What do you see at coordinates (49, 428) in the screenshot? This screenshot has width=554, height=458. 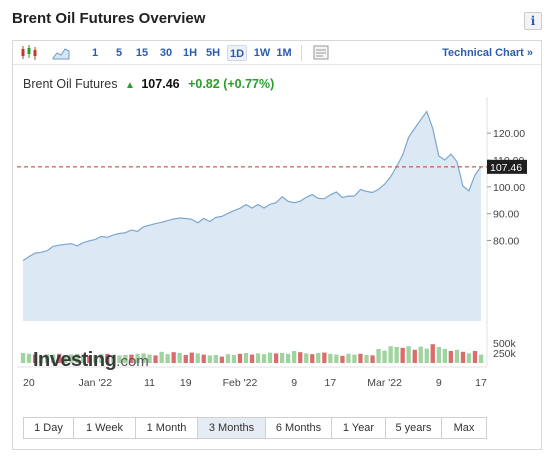 I see `range-1-day: 1 Day` at bounding box center [49, 428].